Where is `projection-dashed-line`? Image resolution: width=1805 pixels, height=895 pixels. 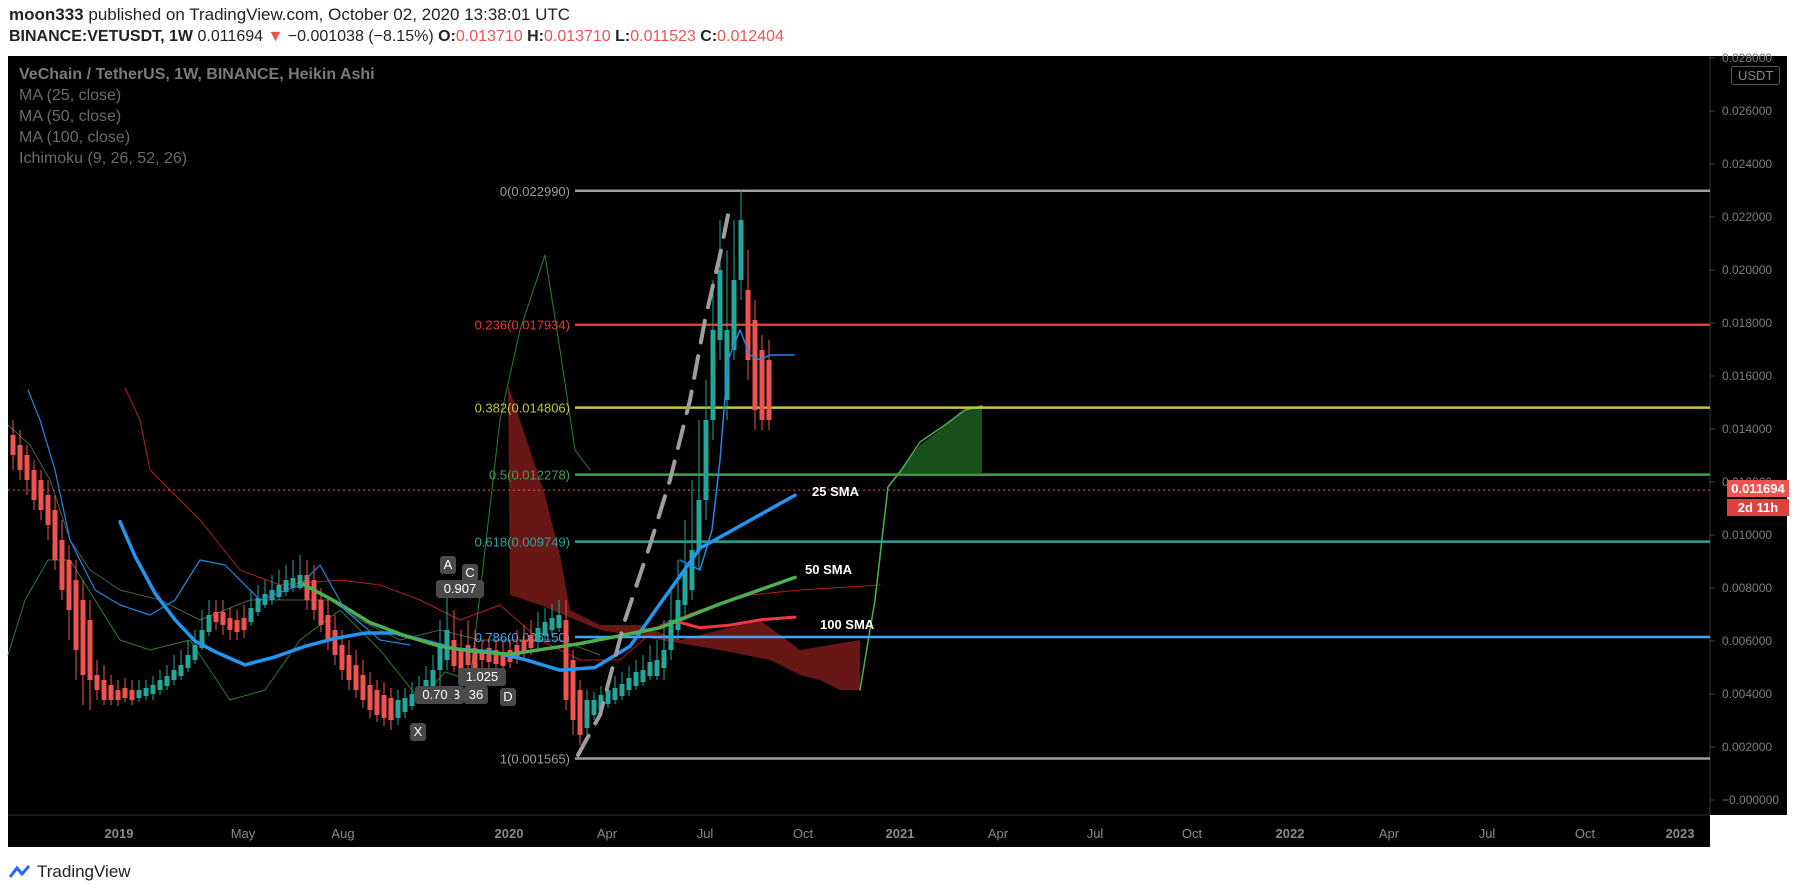 projection-dashed-line is located at coordinates (654, 480).